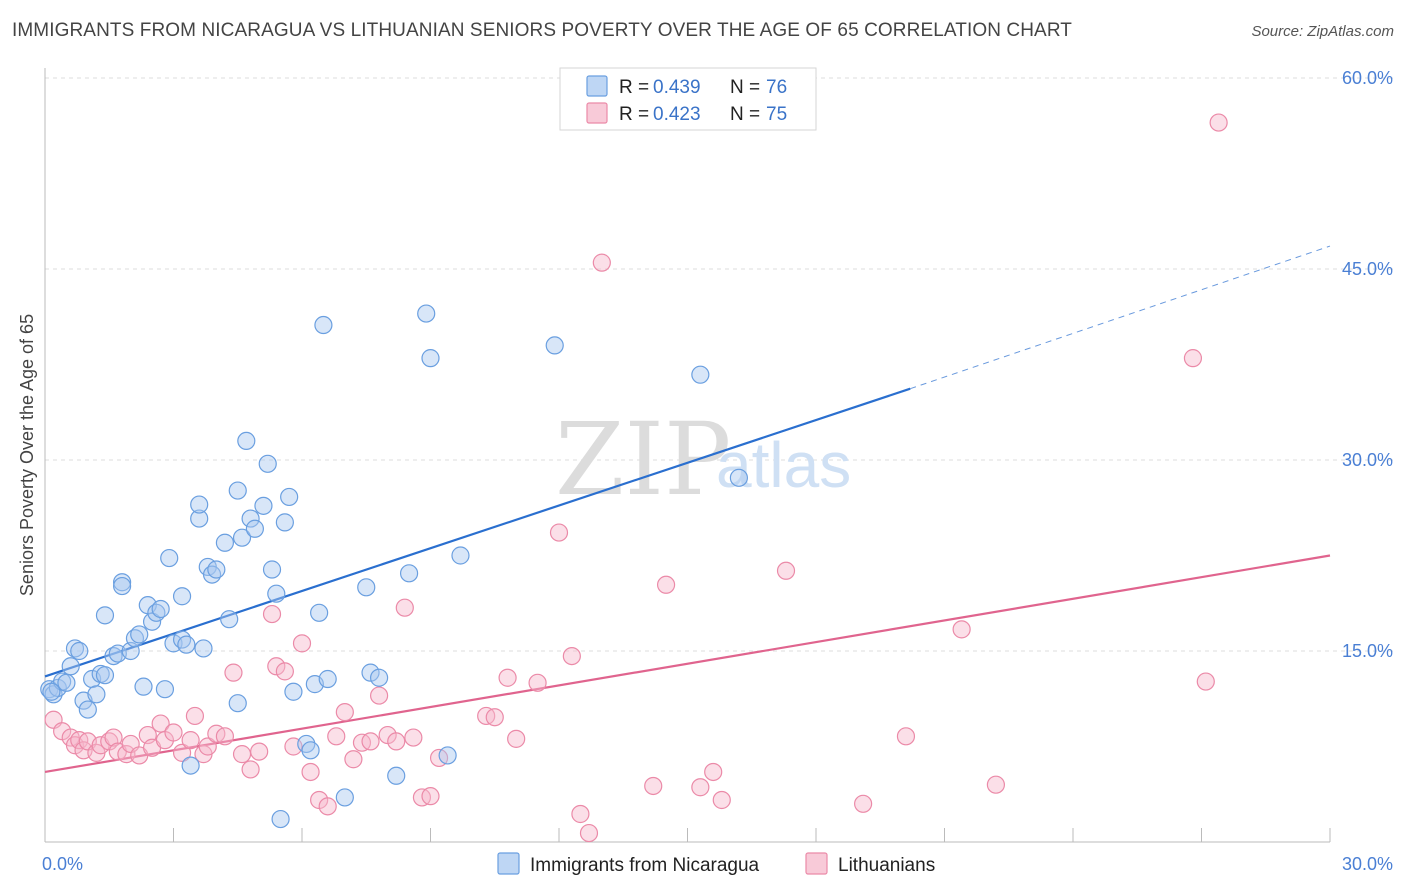 The height and width of the screenshot is (892, 1406). Describe the element at coordinates (597, 86) in the screenshot. I see `legend-swatch-nicaragua` at that location.